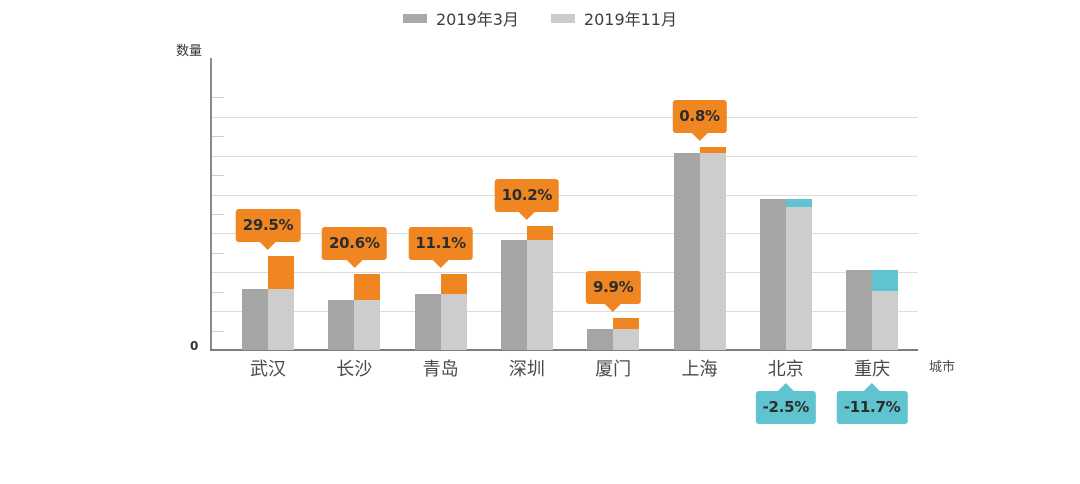 This screenshot has width=1080, height=484. I want to click on increase-callout-5: 9.9%, so click(613, 291).